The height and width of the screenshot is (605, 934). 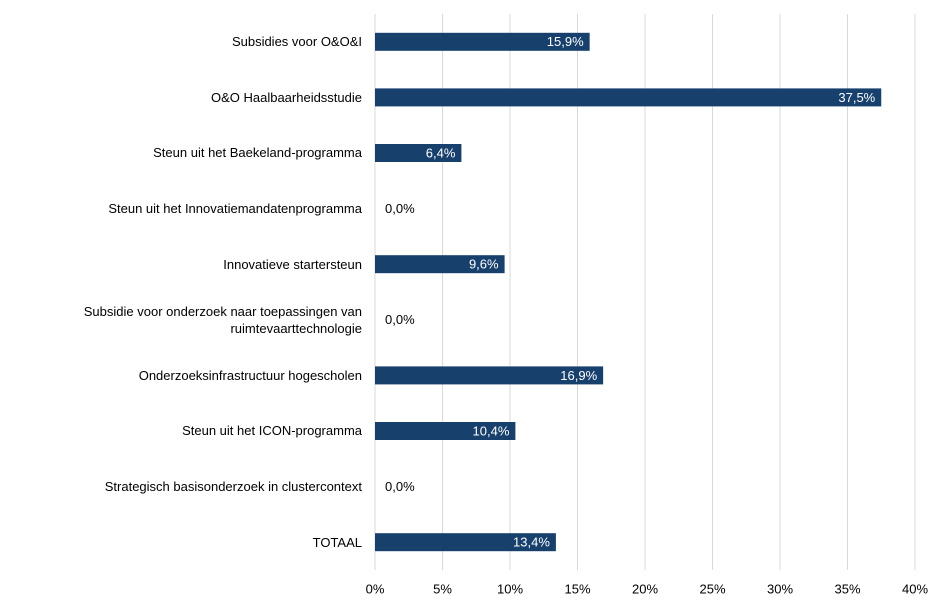 I want to click on value-label: 37,5%, so click(x=856, y=97).